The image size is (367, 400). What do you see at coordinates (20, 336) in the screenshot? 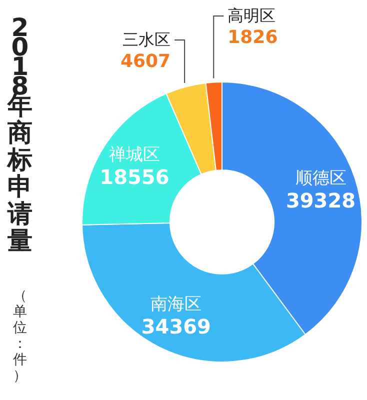
I see `text: （单位：件）` at bounding box center [20, 336].